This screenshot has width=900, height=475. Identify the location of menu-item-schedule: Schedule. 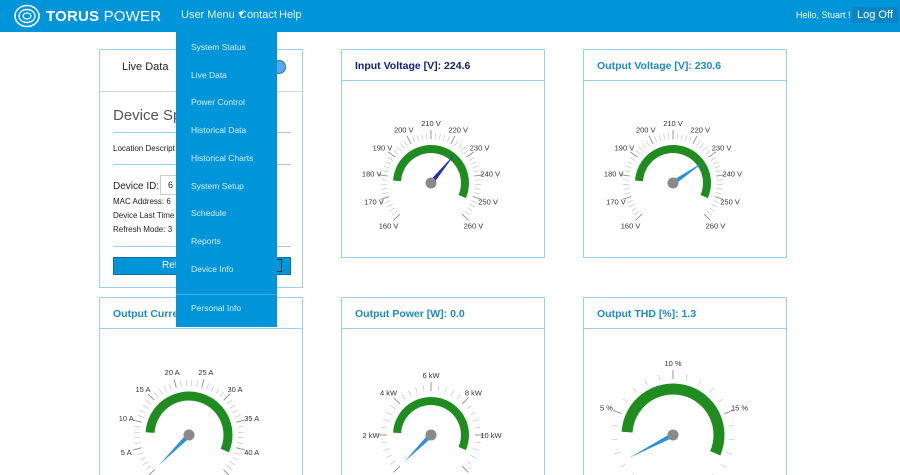
(209, 213).